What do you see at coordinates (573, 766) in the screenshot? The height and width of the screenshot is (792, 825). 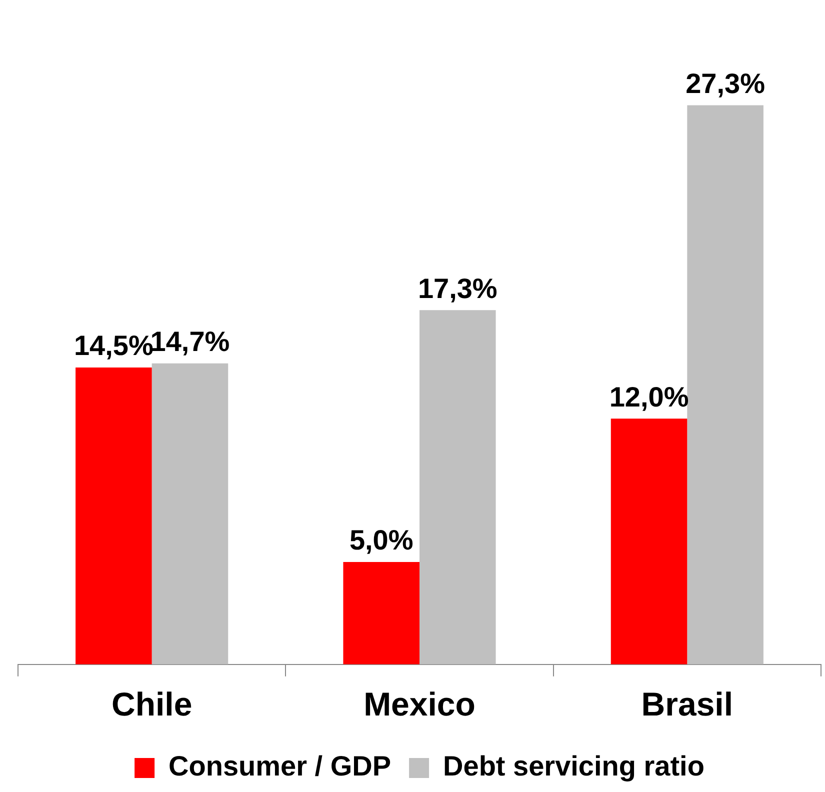 I see `legend-label: Debt servicing ratio` at bounding box center [573, 766].